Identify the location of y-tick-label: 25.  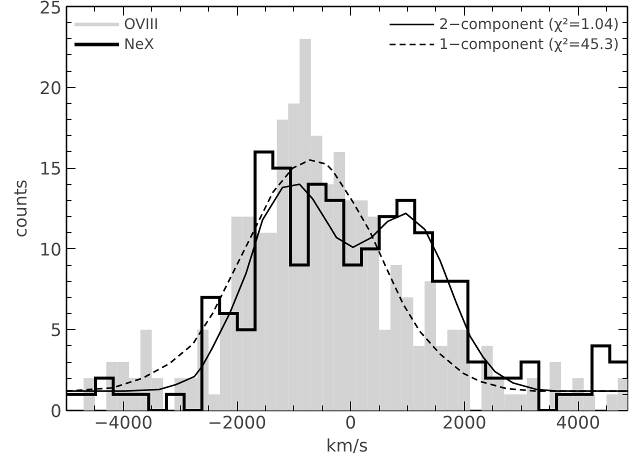
(50, 9).